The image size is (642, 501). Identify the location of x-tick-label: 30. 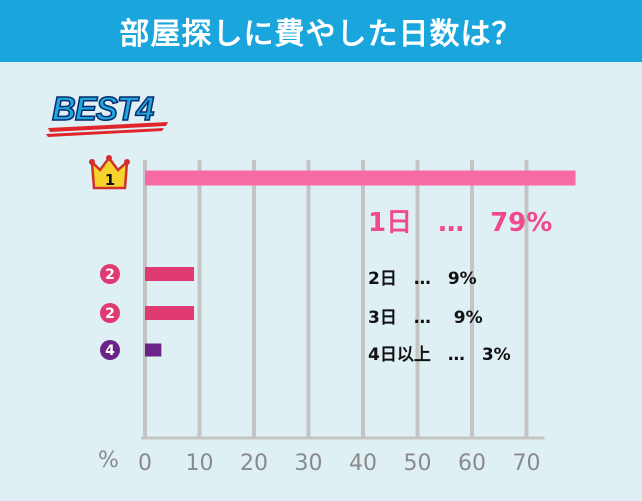
(309, 463).